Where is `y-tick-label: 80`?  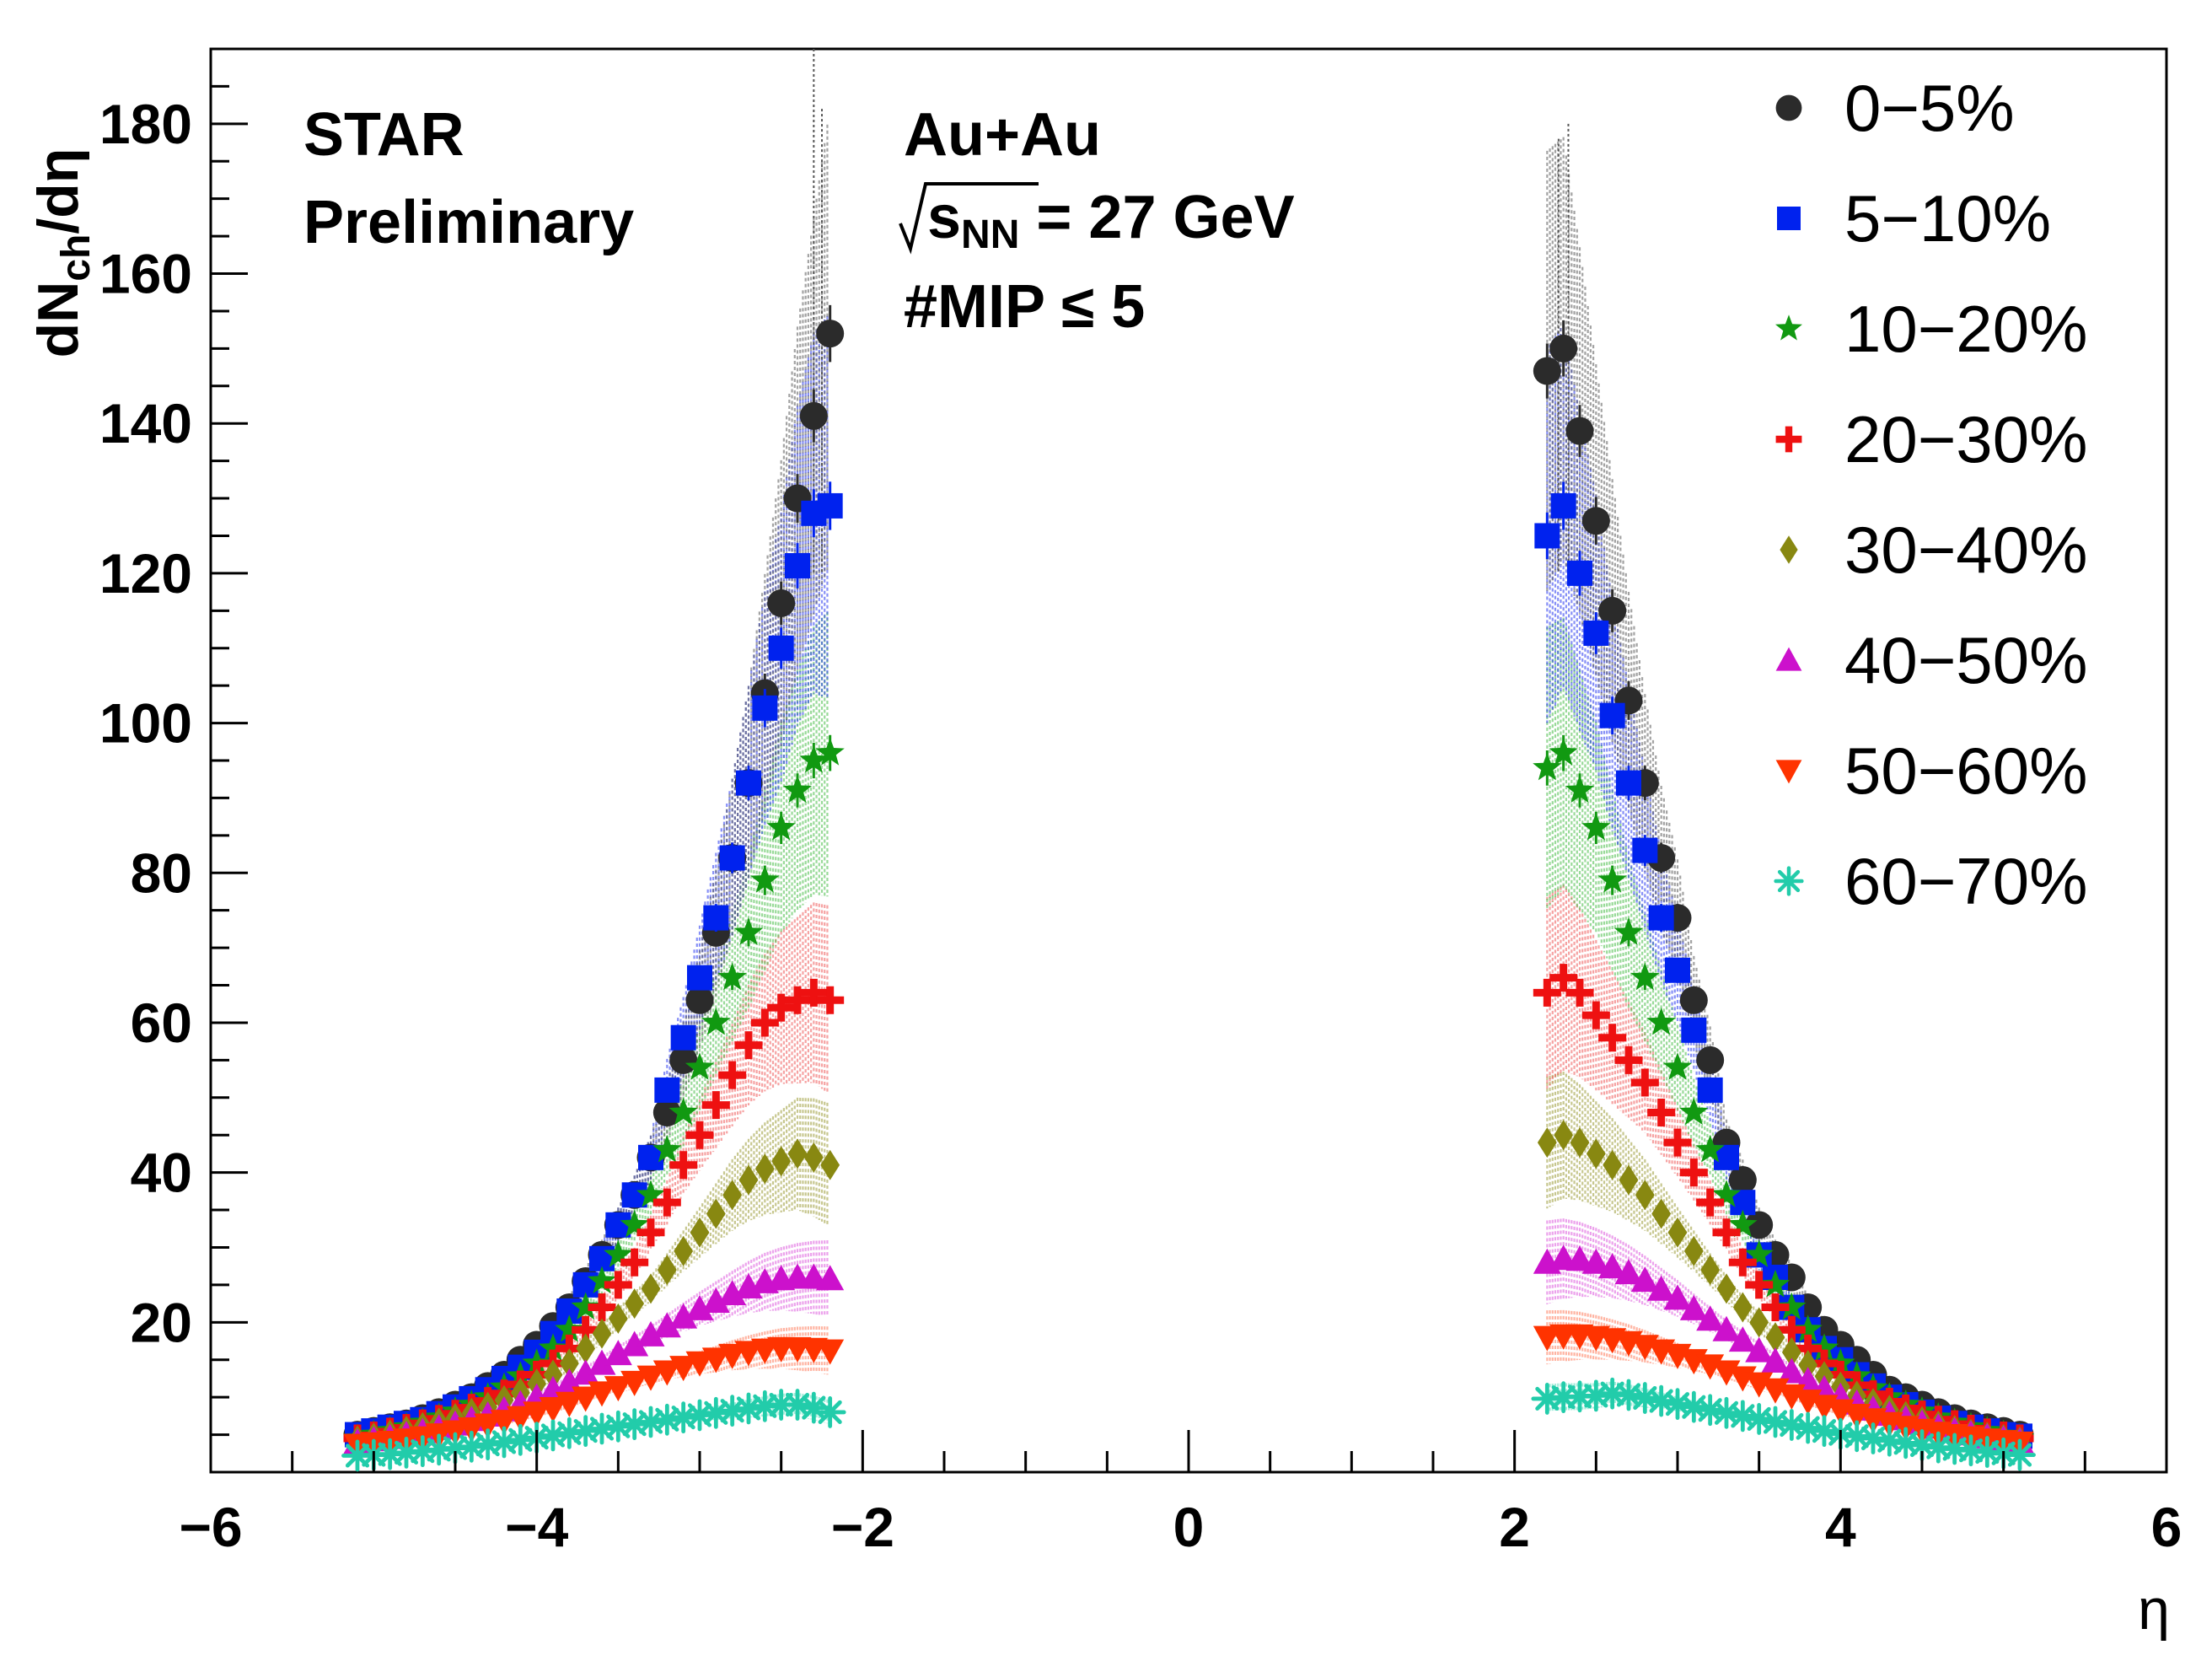 y-tick-label: 80 is located at coordinates (161, 873).